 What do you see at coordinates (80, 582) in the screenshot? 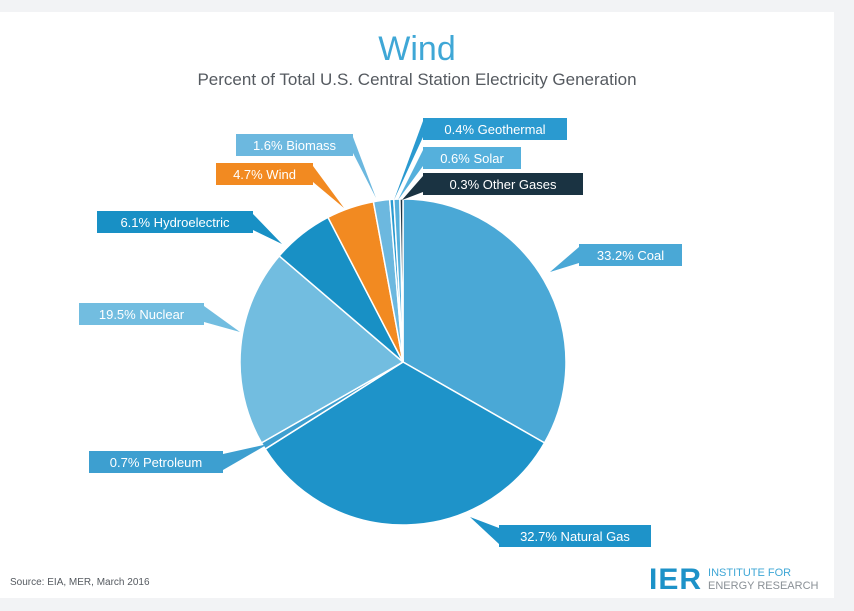
I see `source-note: Source: EIA, MER, March 2016` at bounding box center [80, 582].